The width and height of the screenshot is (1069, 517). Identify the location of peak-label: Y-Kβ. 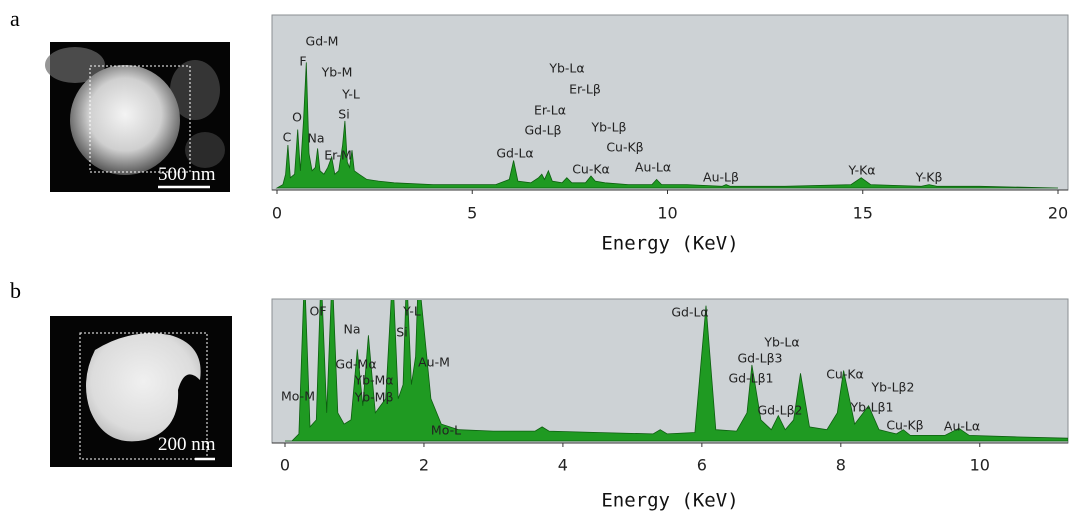
(929, 177).